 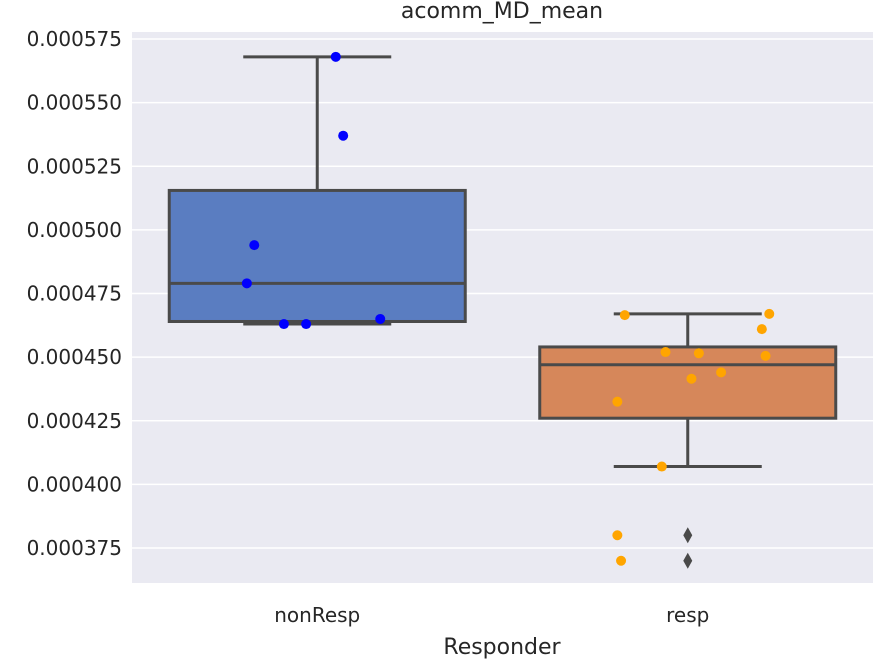 What do you see at coordinates (74, 484) in the screenshot?
I see `y-tick-label: 0.000400` at bounding box center [74, 484].